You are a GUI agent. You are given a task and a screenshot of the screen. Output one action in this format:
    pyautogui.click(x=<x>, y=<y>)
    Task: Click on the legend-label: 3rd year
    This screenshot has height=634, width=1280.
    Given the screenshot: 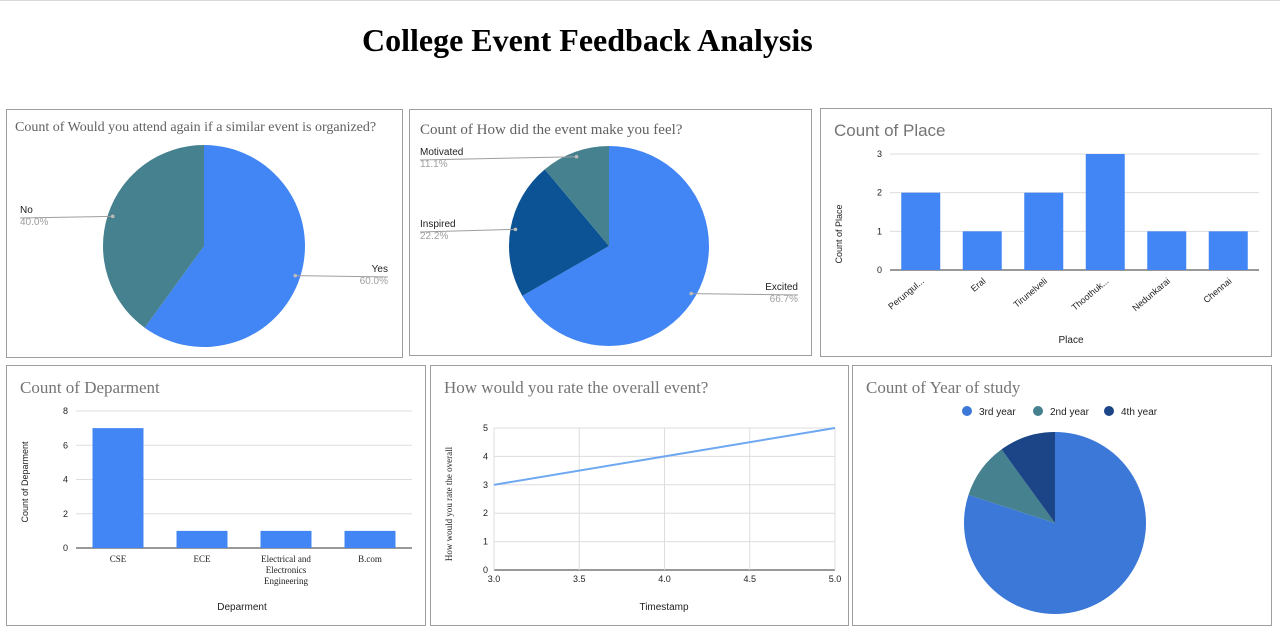 What is the action you would take?
    pyautogui.click(x=997, y=412)
    